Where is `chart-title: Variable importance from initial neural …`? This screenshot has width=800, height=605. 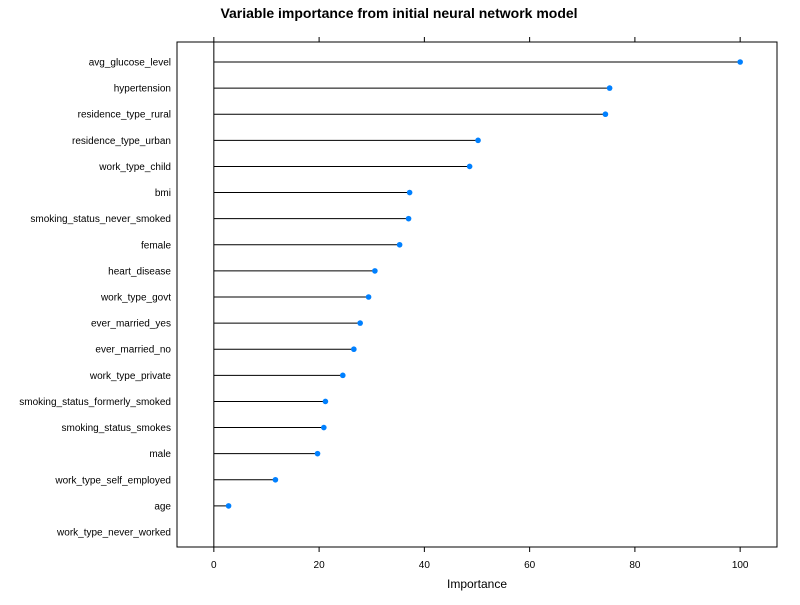 chart-title: Variable importance from initial neural … is located at coordinates (398, 13).